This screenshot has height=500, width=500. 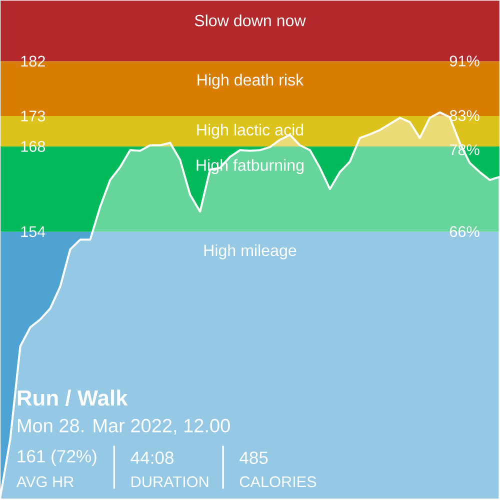 I want to click on y-tick-label: 173, so click(x=33, y=116).